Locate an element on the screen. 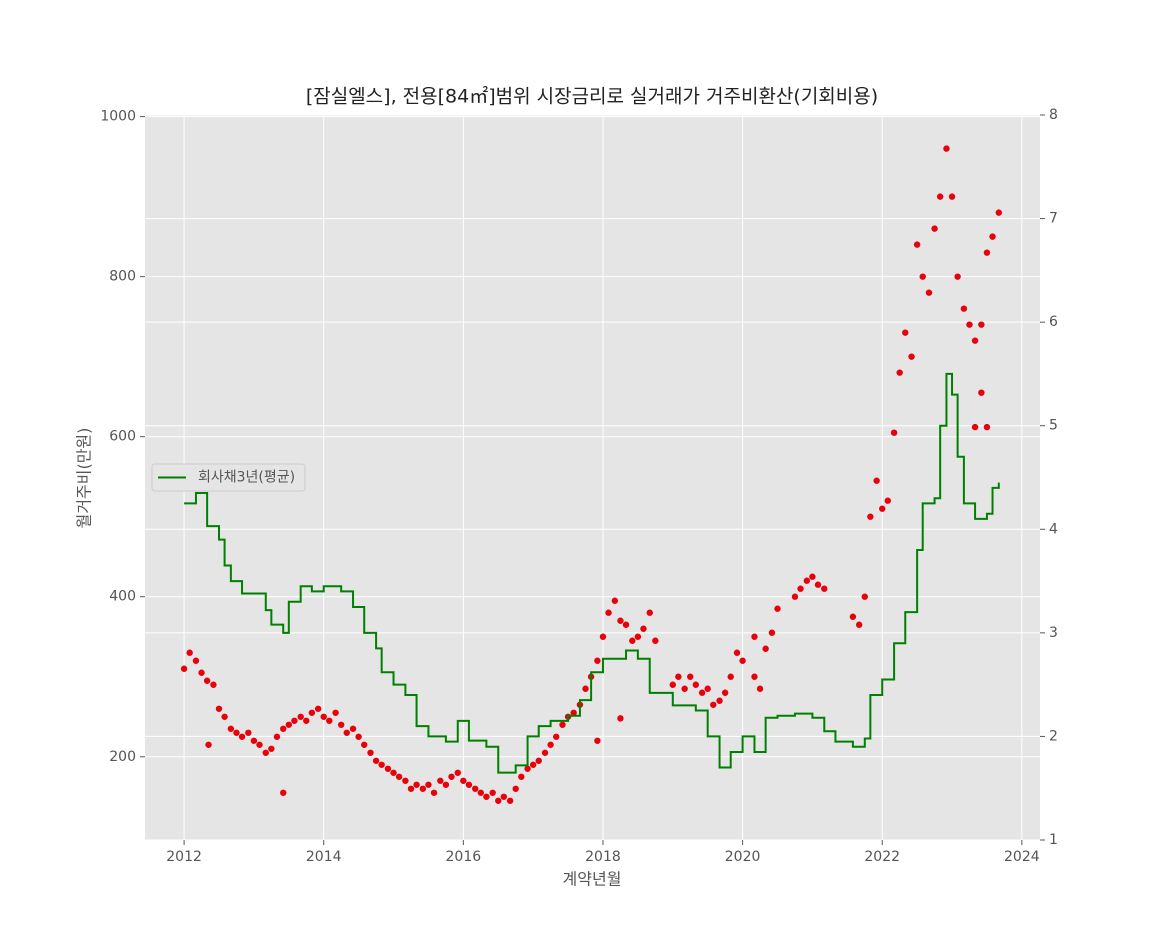 This screenshot has height=945, width=1155. y2-tick-label: 4 is located at coordinates (1053, 529).